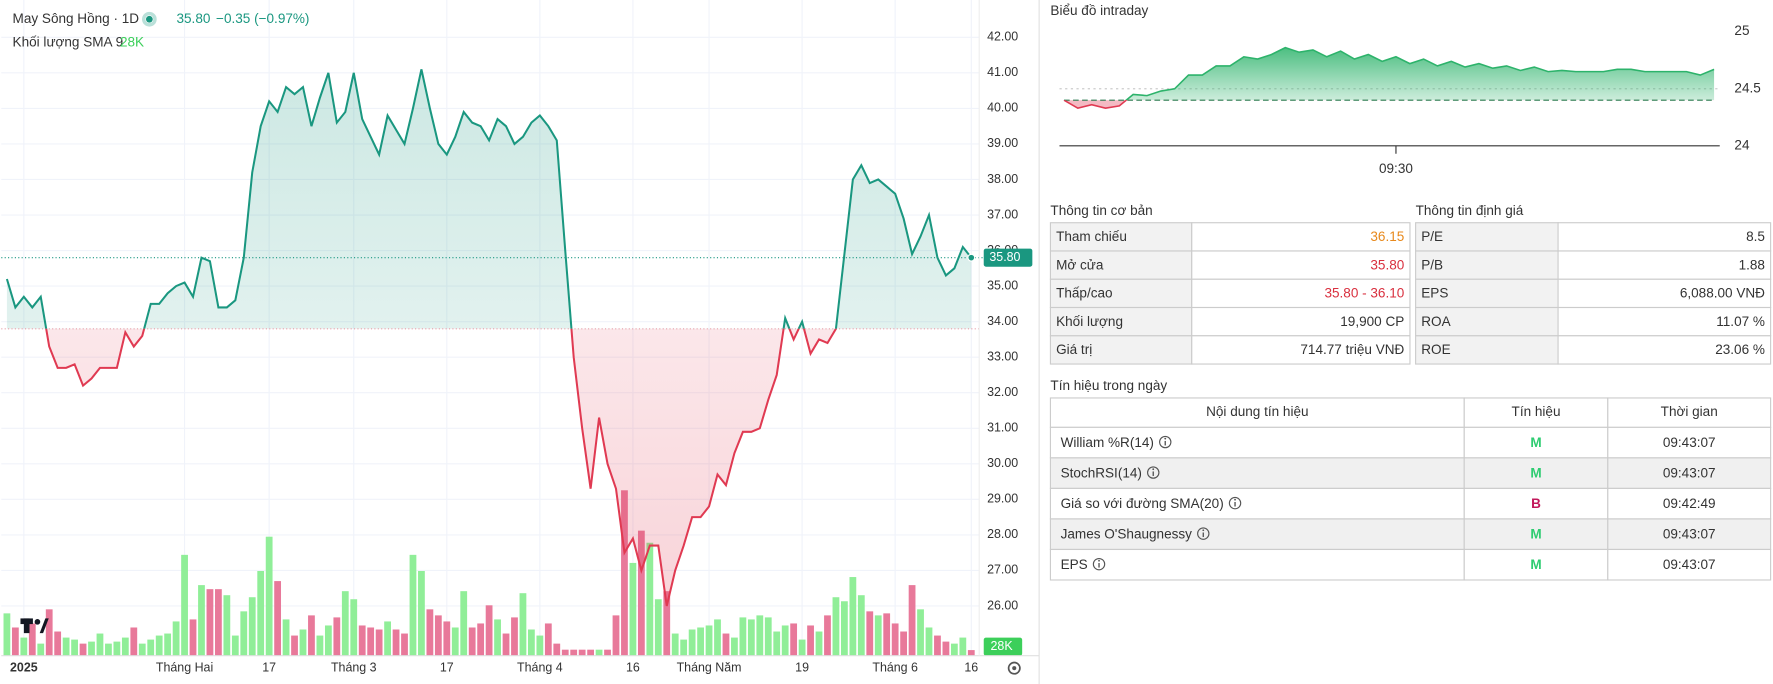 This screenshot has height=684, width=1773. Describe the element at coordinates (1364, 293) in the screenshot. I see `row-value: 35.80 - 36.10` at that location.